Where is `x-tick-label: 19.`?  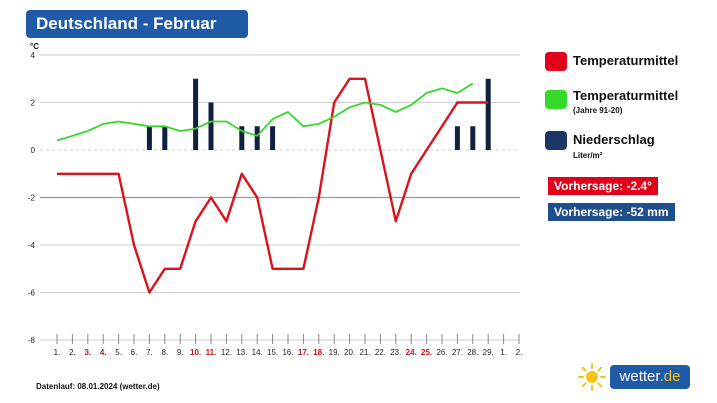
x-tick-label: 19. is located at coordinates (334, 352).